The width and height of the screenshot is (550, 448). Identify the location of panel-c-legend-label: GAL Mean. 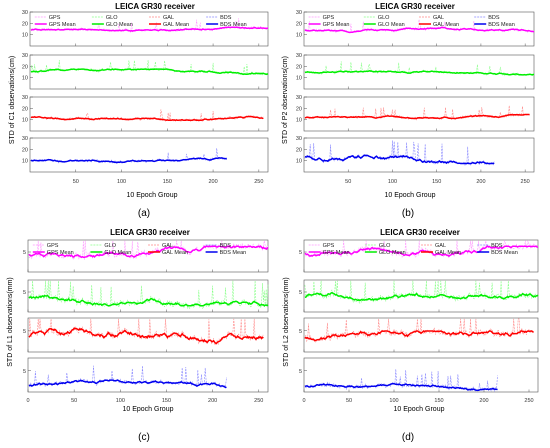
(175, 253).